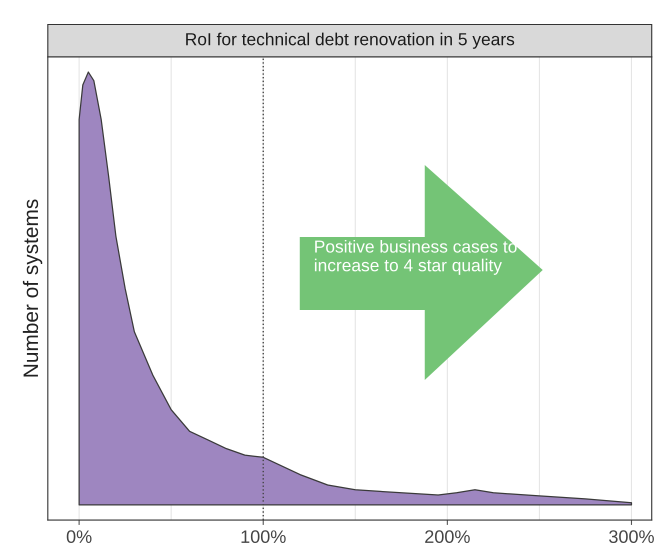 This screenshot has width=655, height=558. I want to click on annotation: Positive business cases to increase to 4 star quality, so click(415, 257).